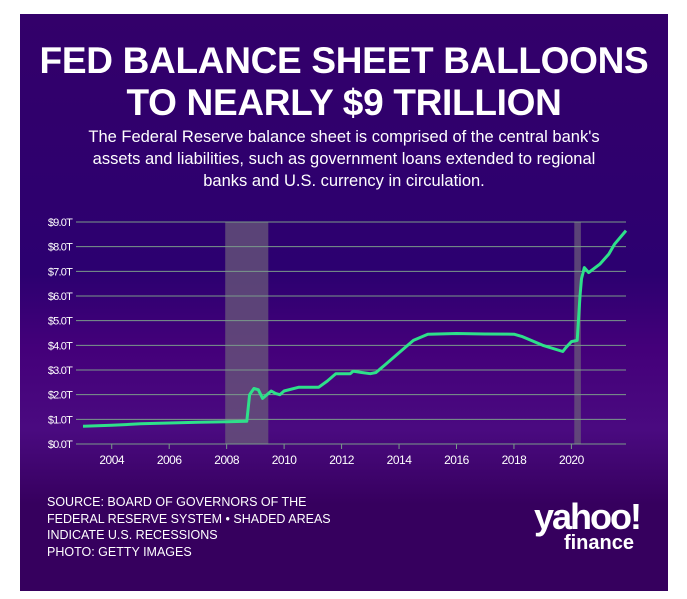 The image size is (687, 599). Describe the element at coordinates (572, 460) in the screenshot. I see `x-tick-label: 2020` at that location.